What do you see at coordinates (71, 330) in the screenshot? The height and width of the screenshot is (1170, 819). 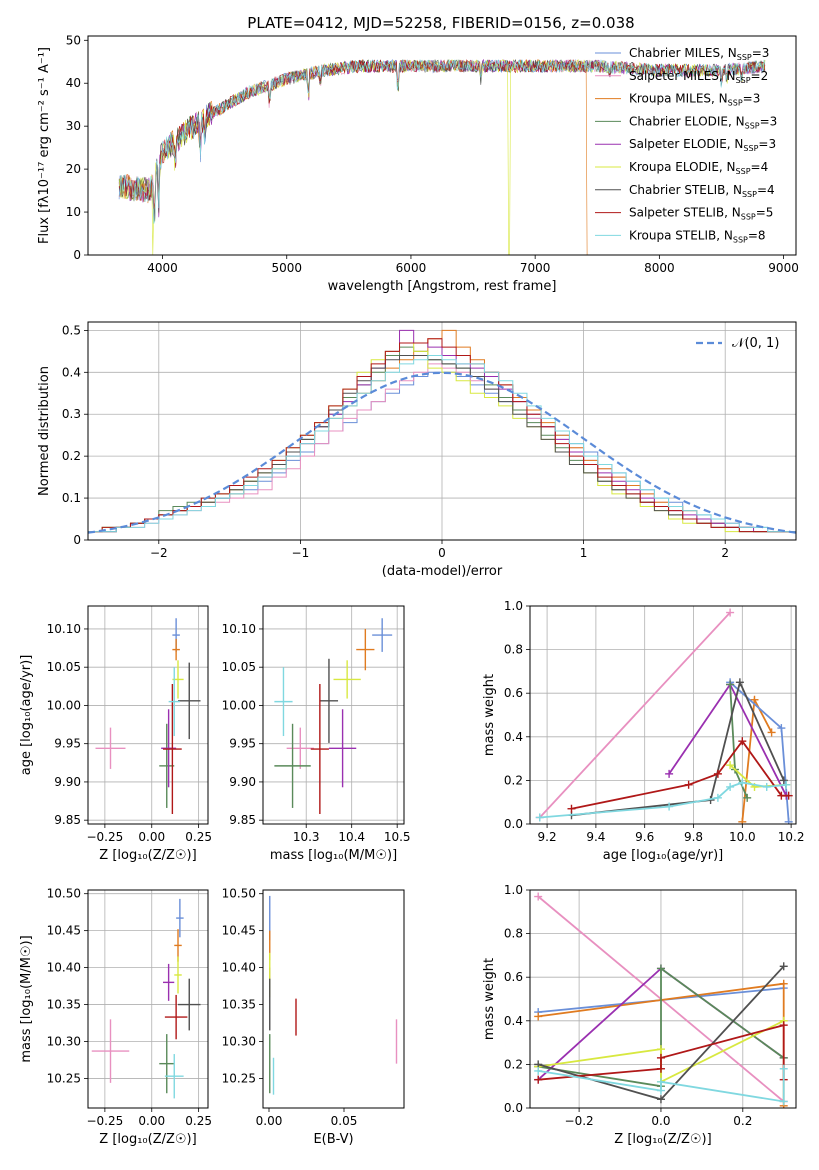 I see `y-tick-label: 0.5` at bounding box center [71, 330].